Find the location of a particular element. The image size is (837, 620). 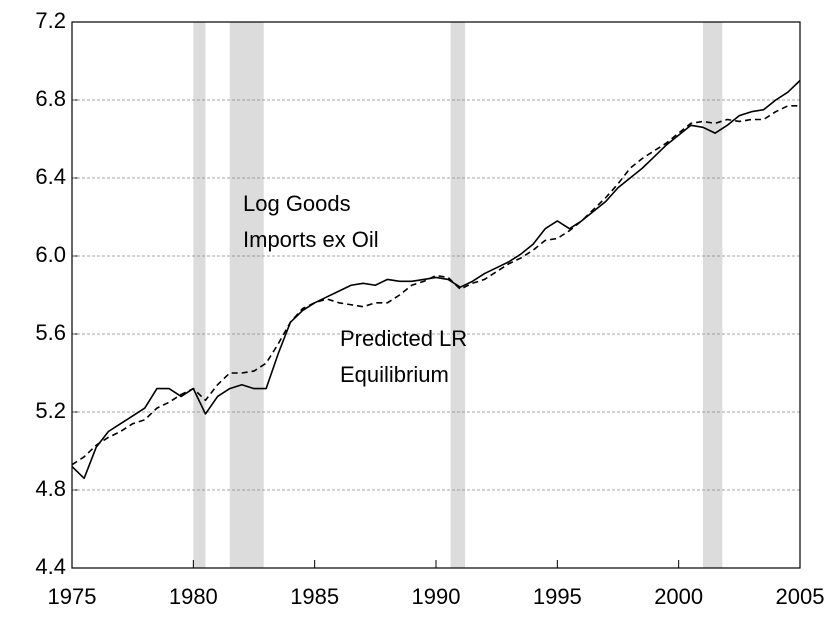

y-tick-label: 5.2 is located at coordinates (50, 410).